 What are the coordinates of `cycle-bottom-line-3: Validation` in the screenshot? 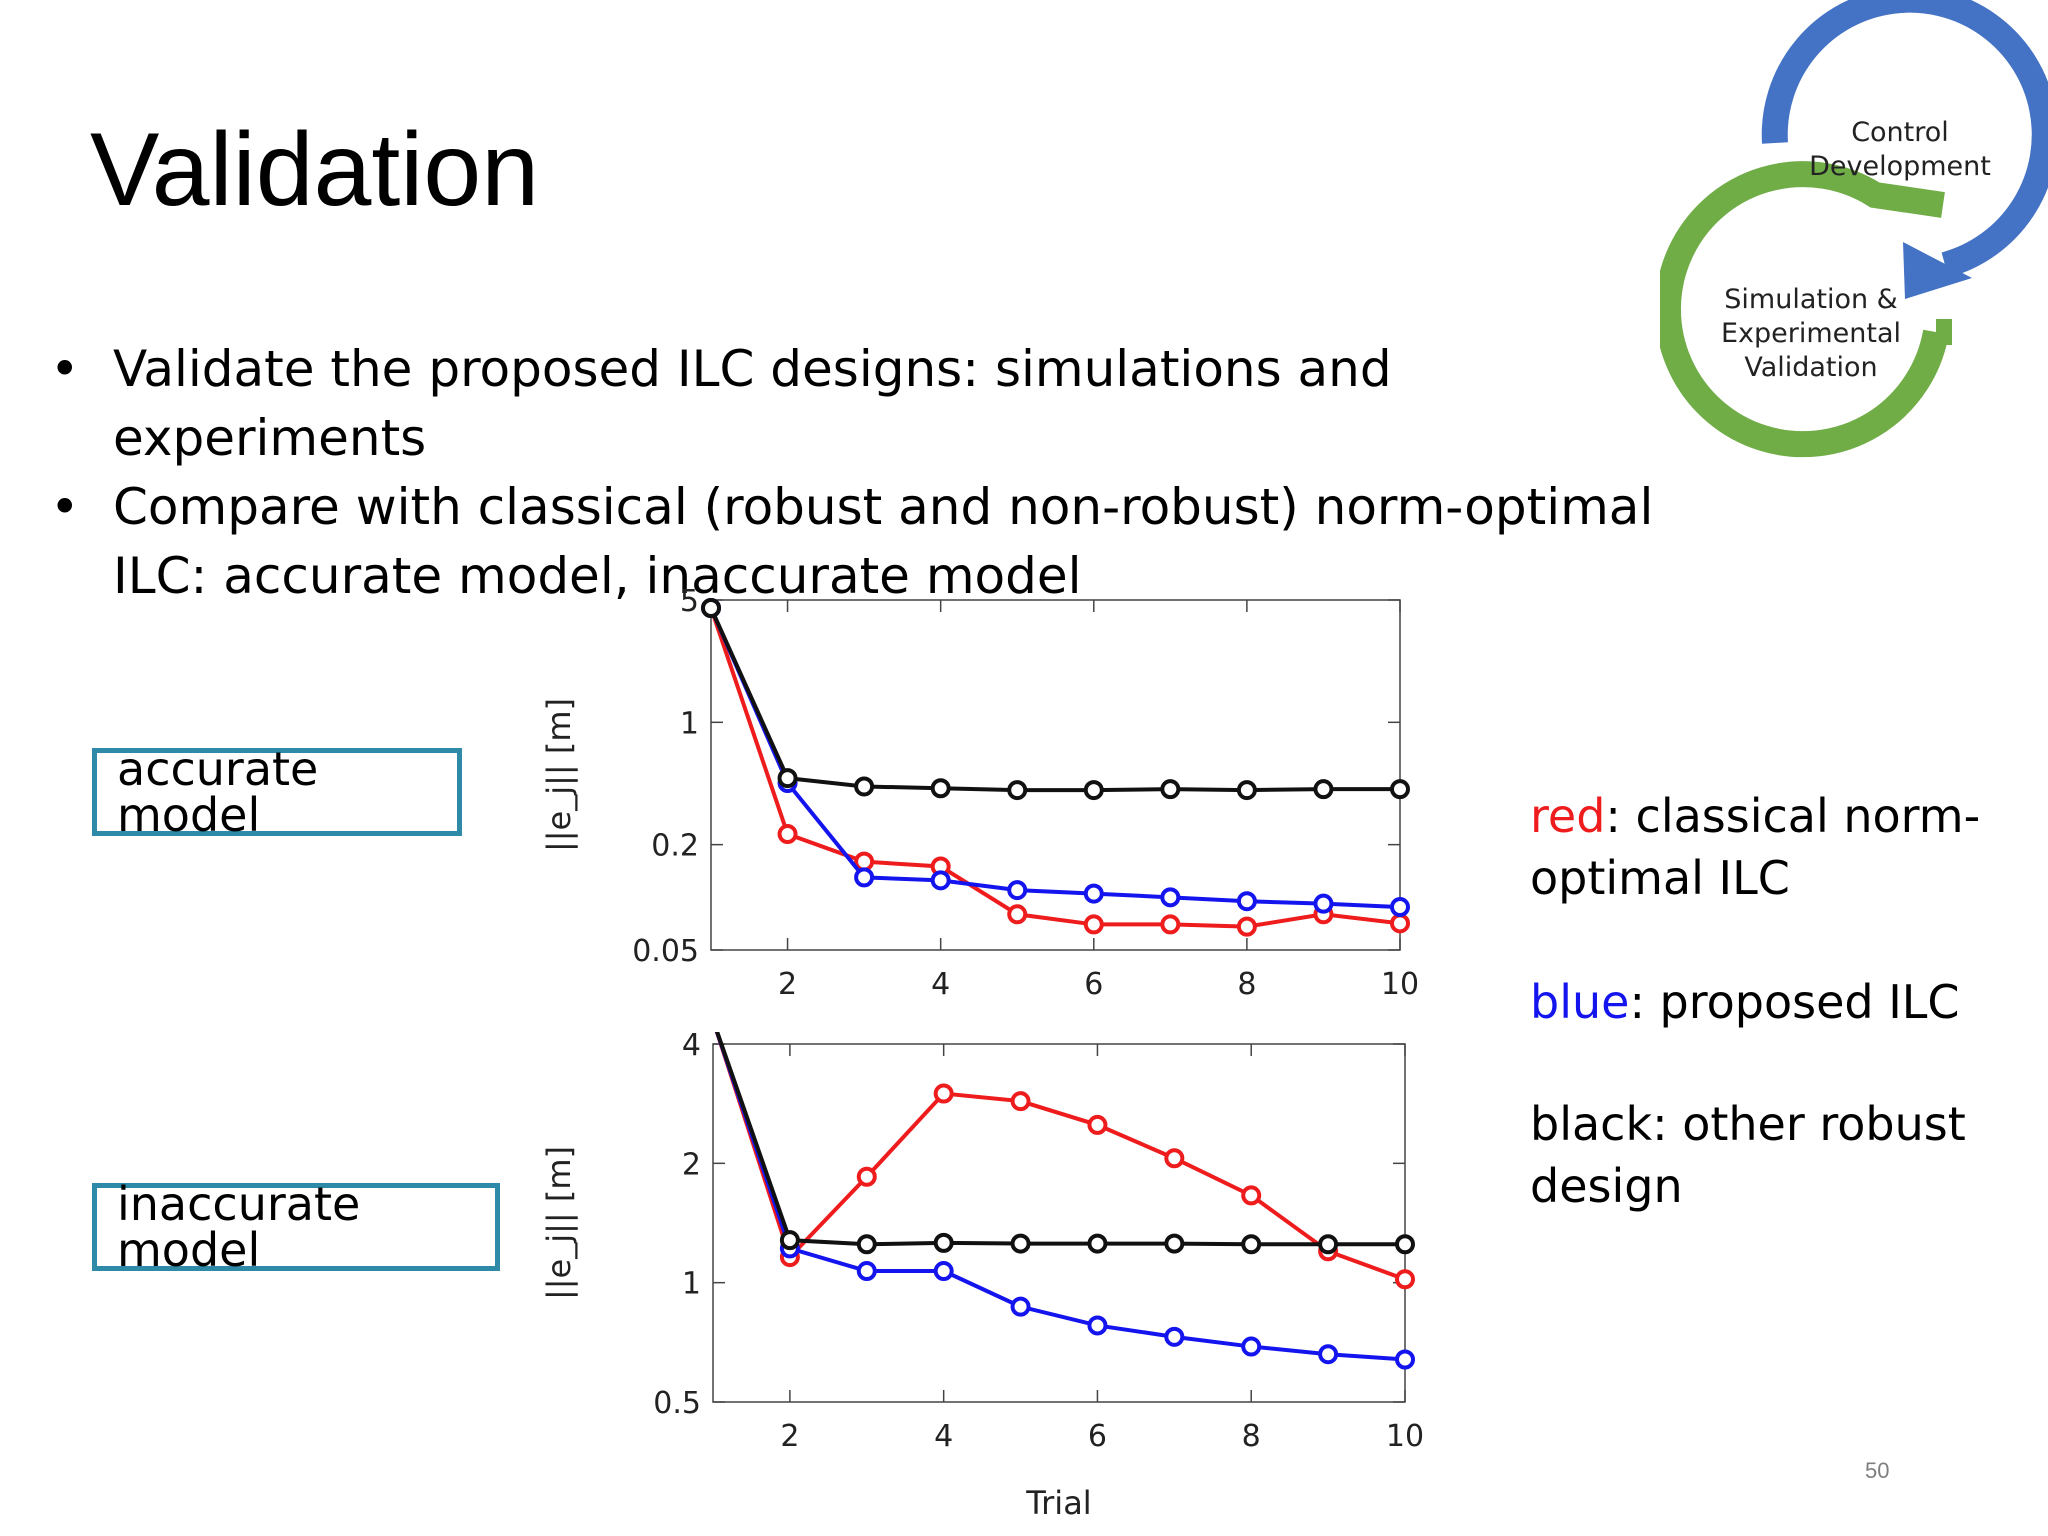 It's located at (1810, 367).